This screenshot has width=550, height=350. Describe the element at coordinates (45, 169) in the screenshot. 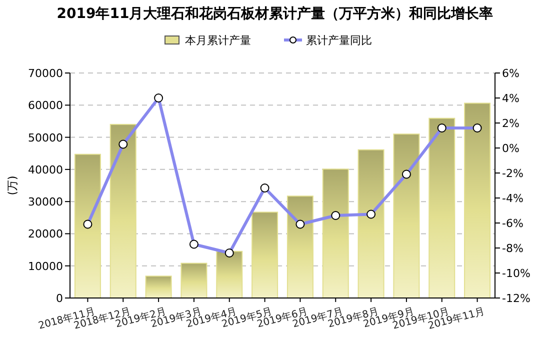

I see `y-tick-label: 40000` at that location.